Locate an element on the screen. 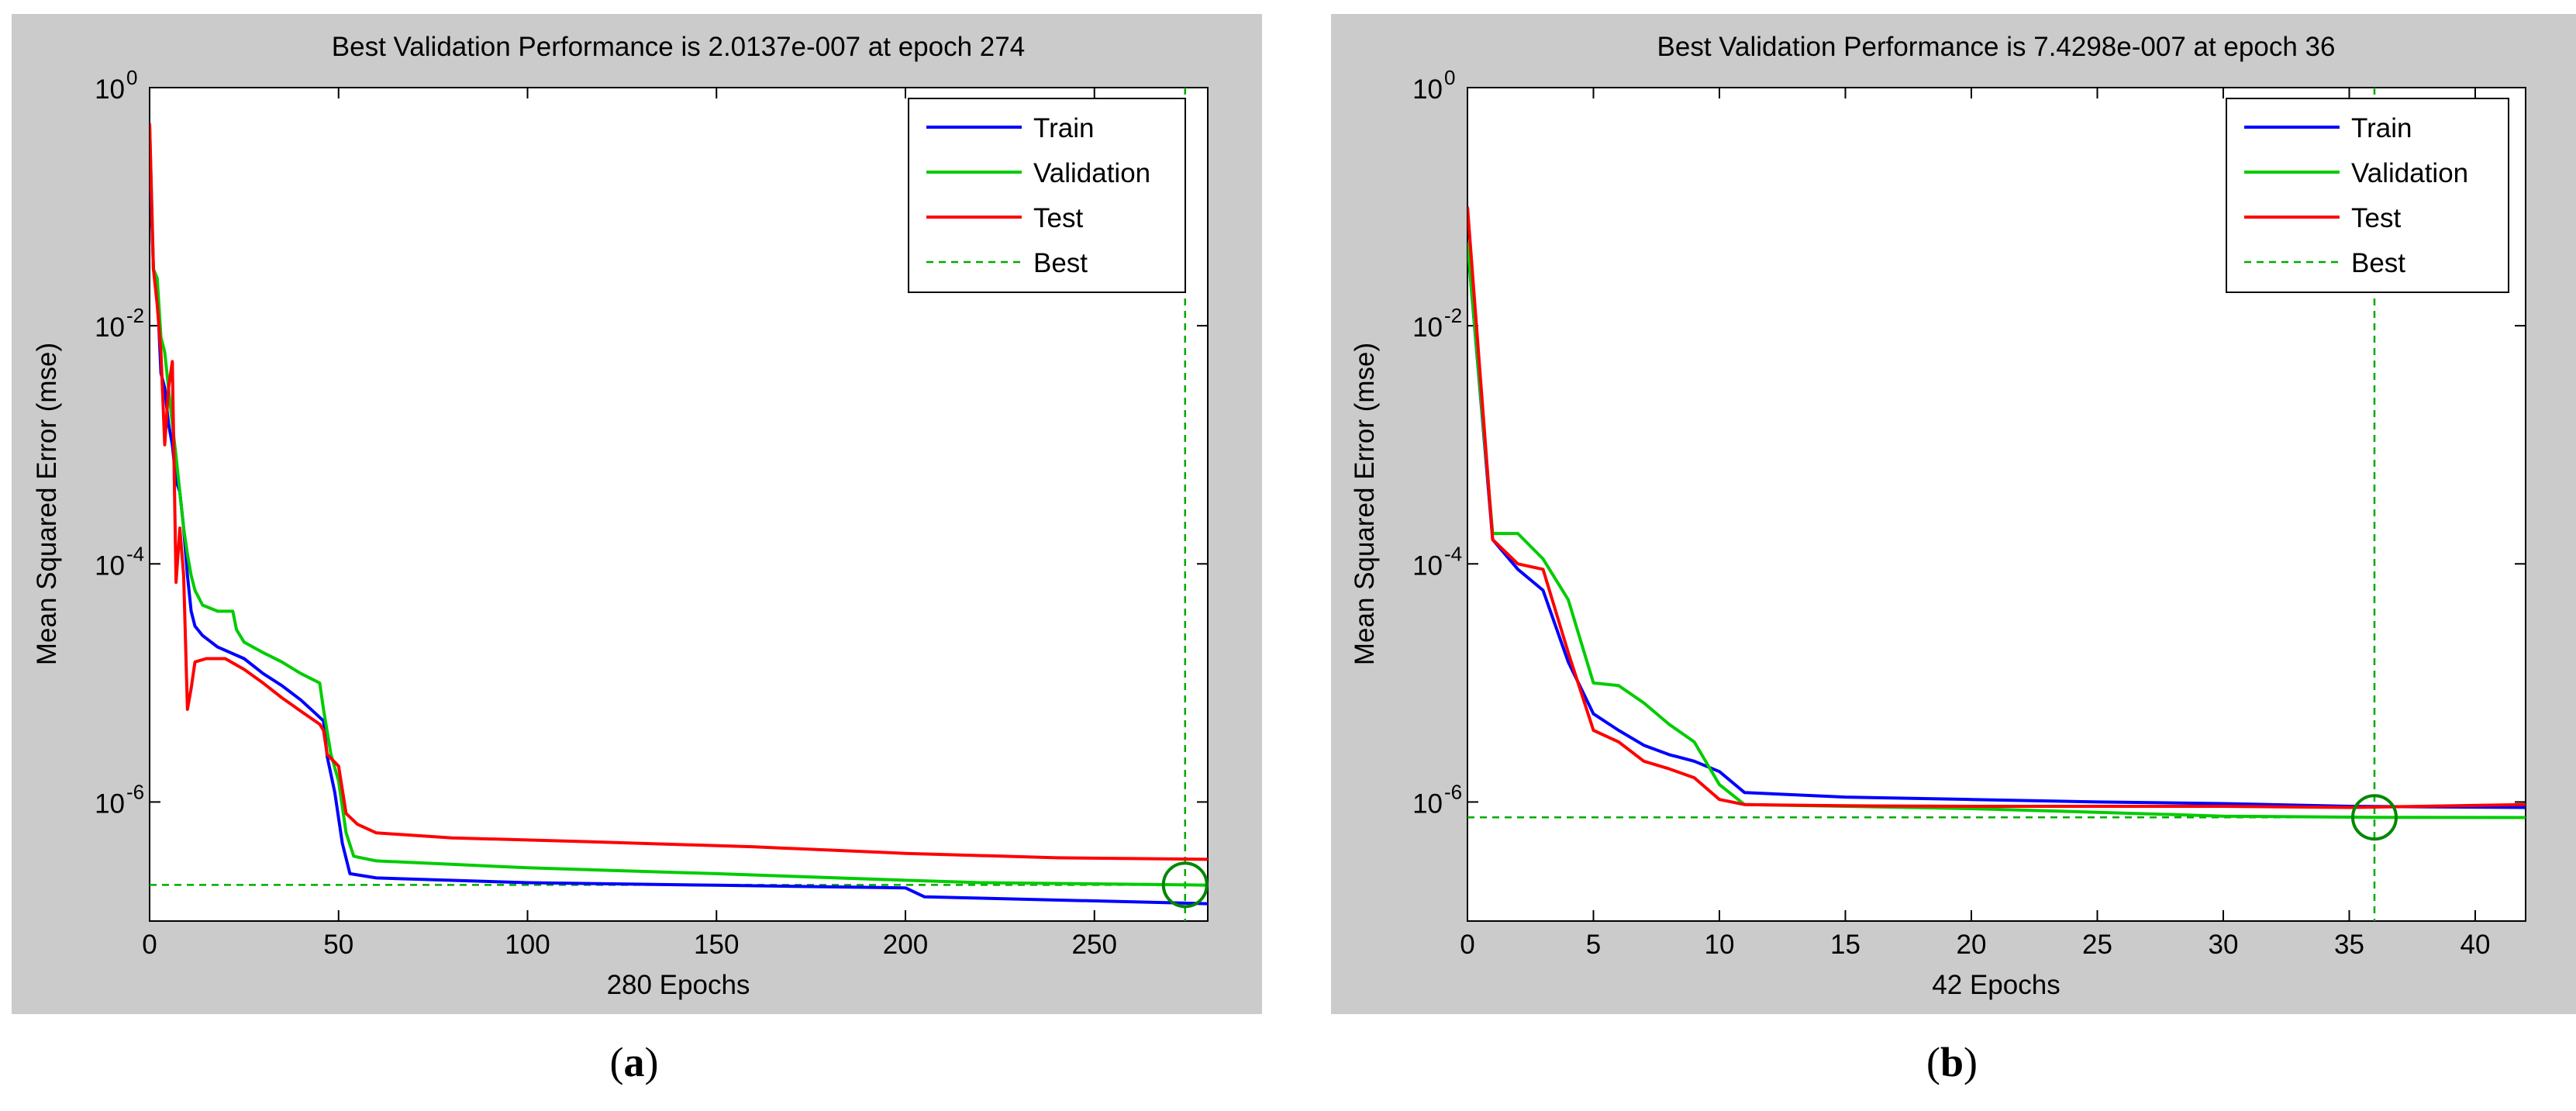 This screenshot has width=2576, height=1111. x-axis-label-b: 42 Epochs is located at coordinates (1996, 985).